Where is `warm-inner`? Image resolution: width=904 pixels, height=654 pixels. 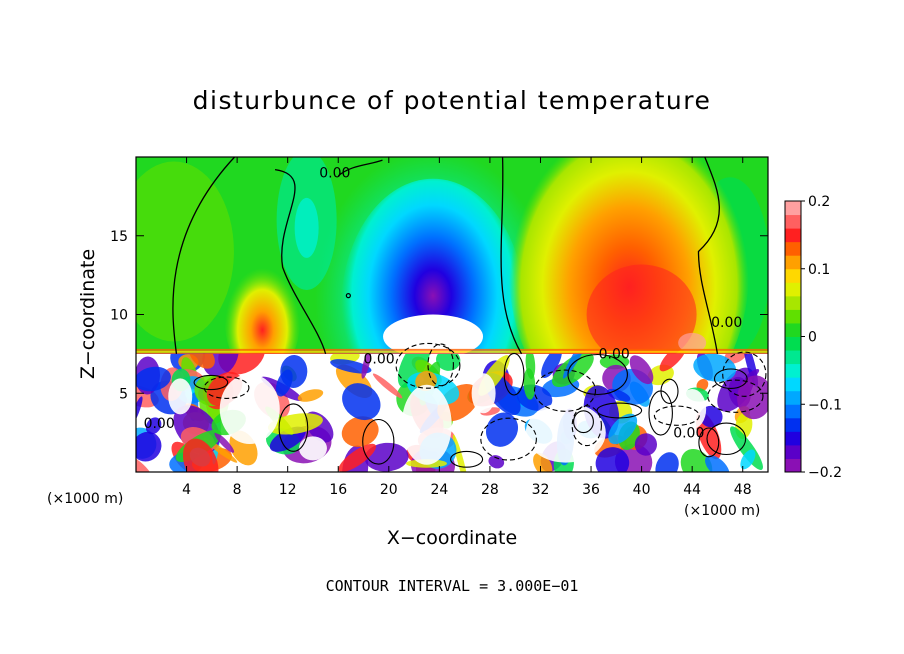 warm-inner is located at coordinates (641, 309).